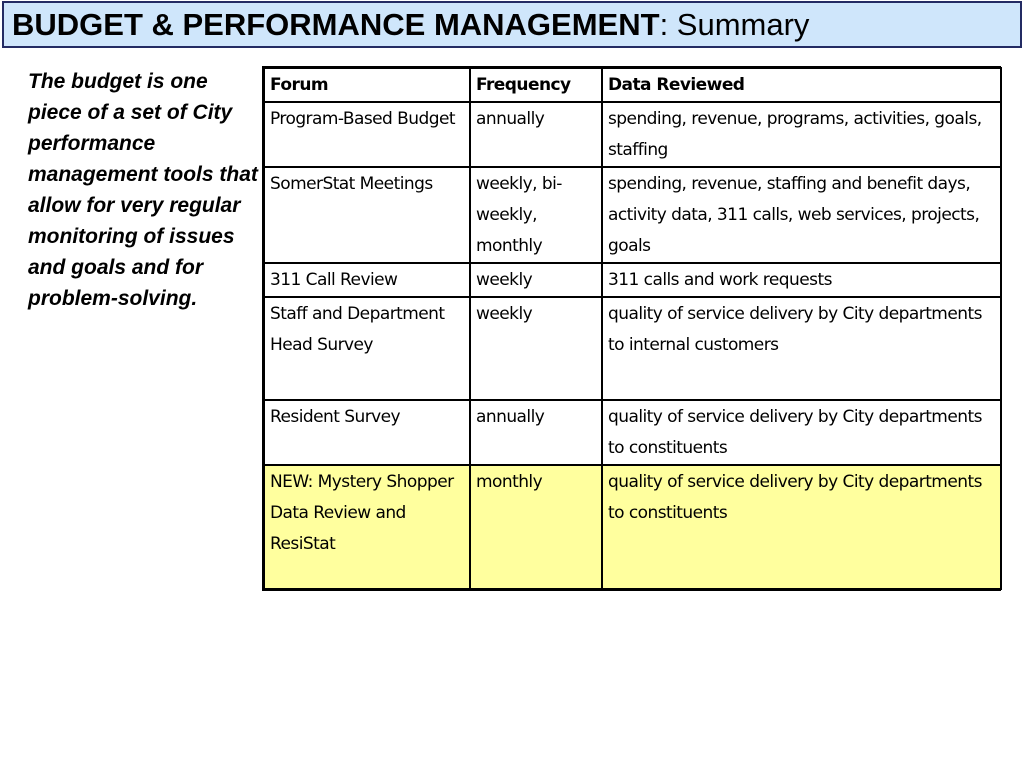 The image size is (1024, 768). What do you see at coordinates (536, 85) in the screenshot?
I see `header-frequency: Frequency` at bounding box center [536, 85].